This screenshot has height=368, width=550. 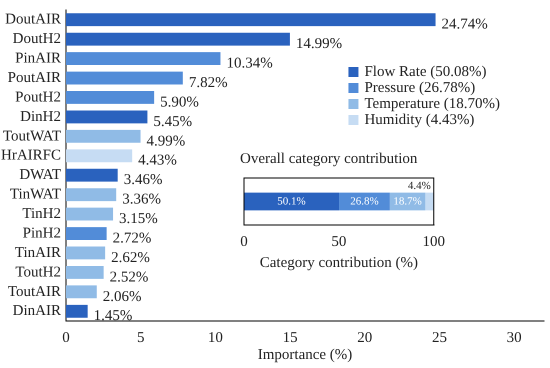 What do you see at coordinates (40, 175) in the screenshot?
I see `y-tick-label: DWAT` at bounding box center [40, 175].